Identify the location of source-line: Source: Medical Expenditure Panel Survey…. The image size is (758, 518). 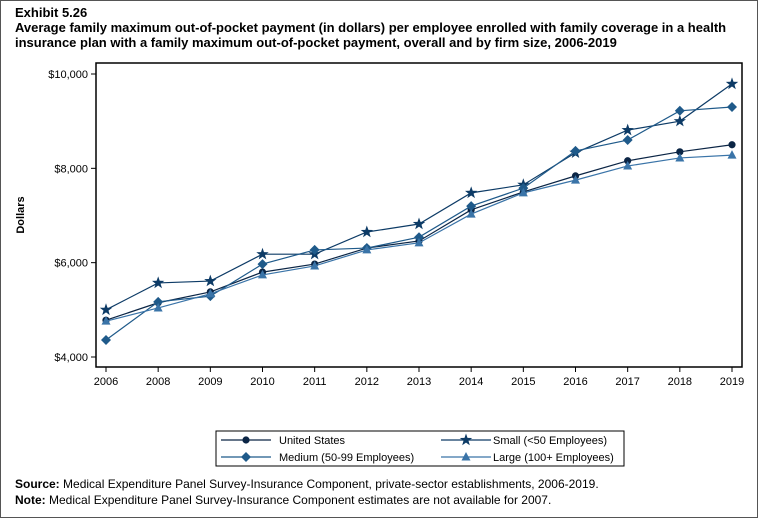
(307, 484).